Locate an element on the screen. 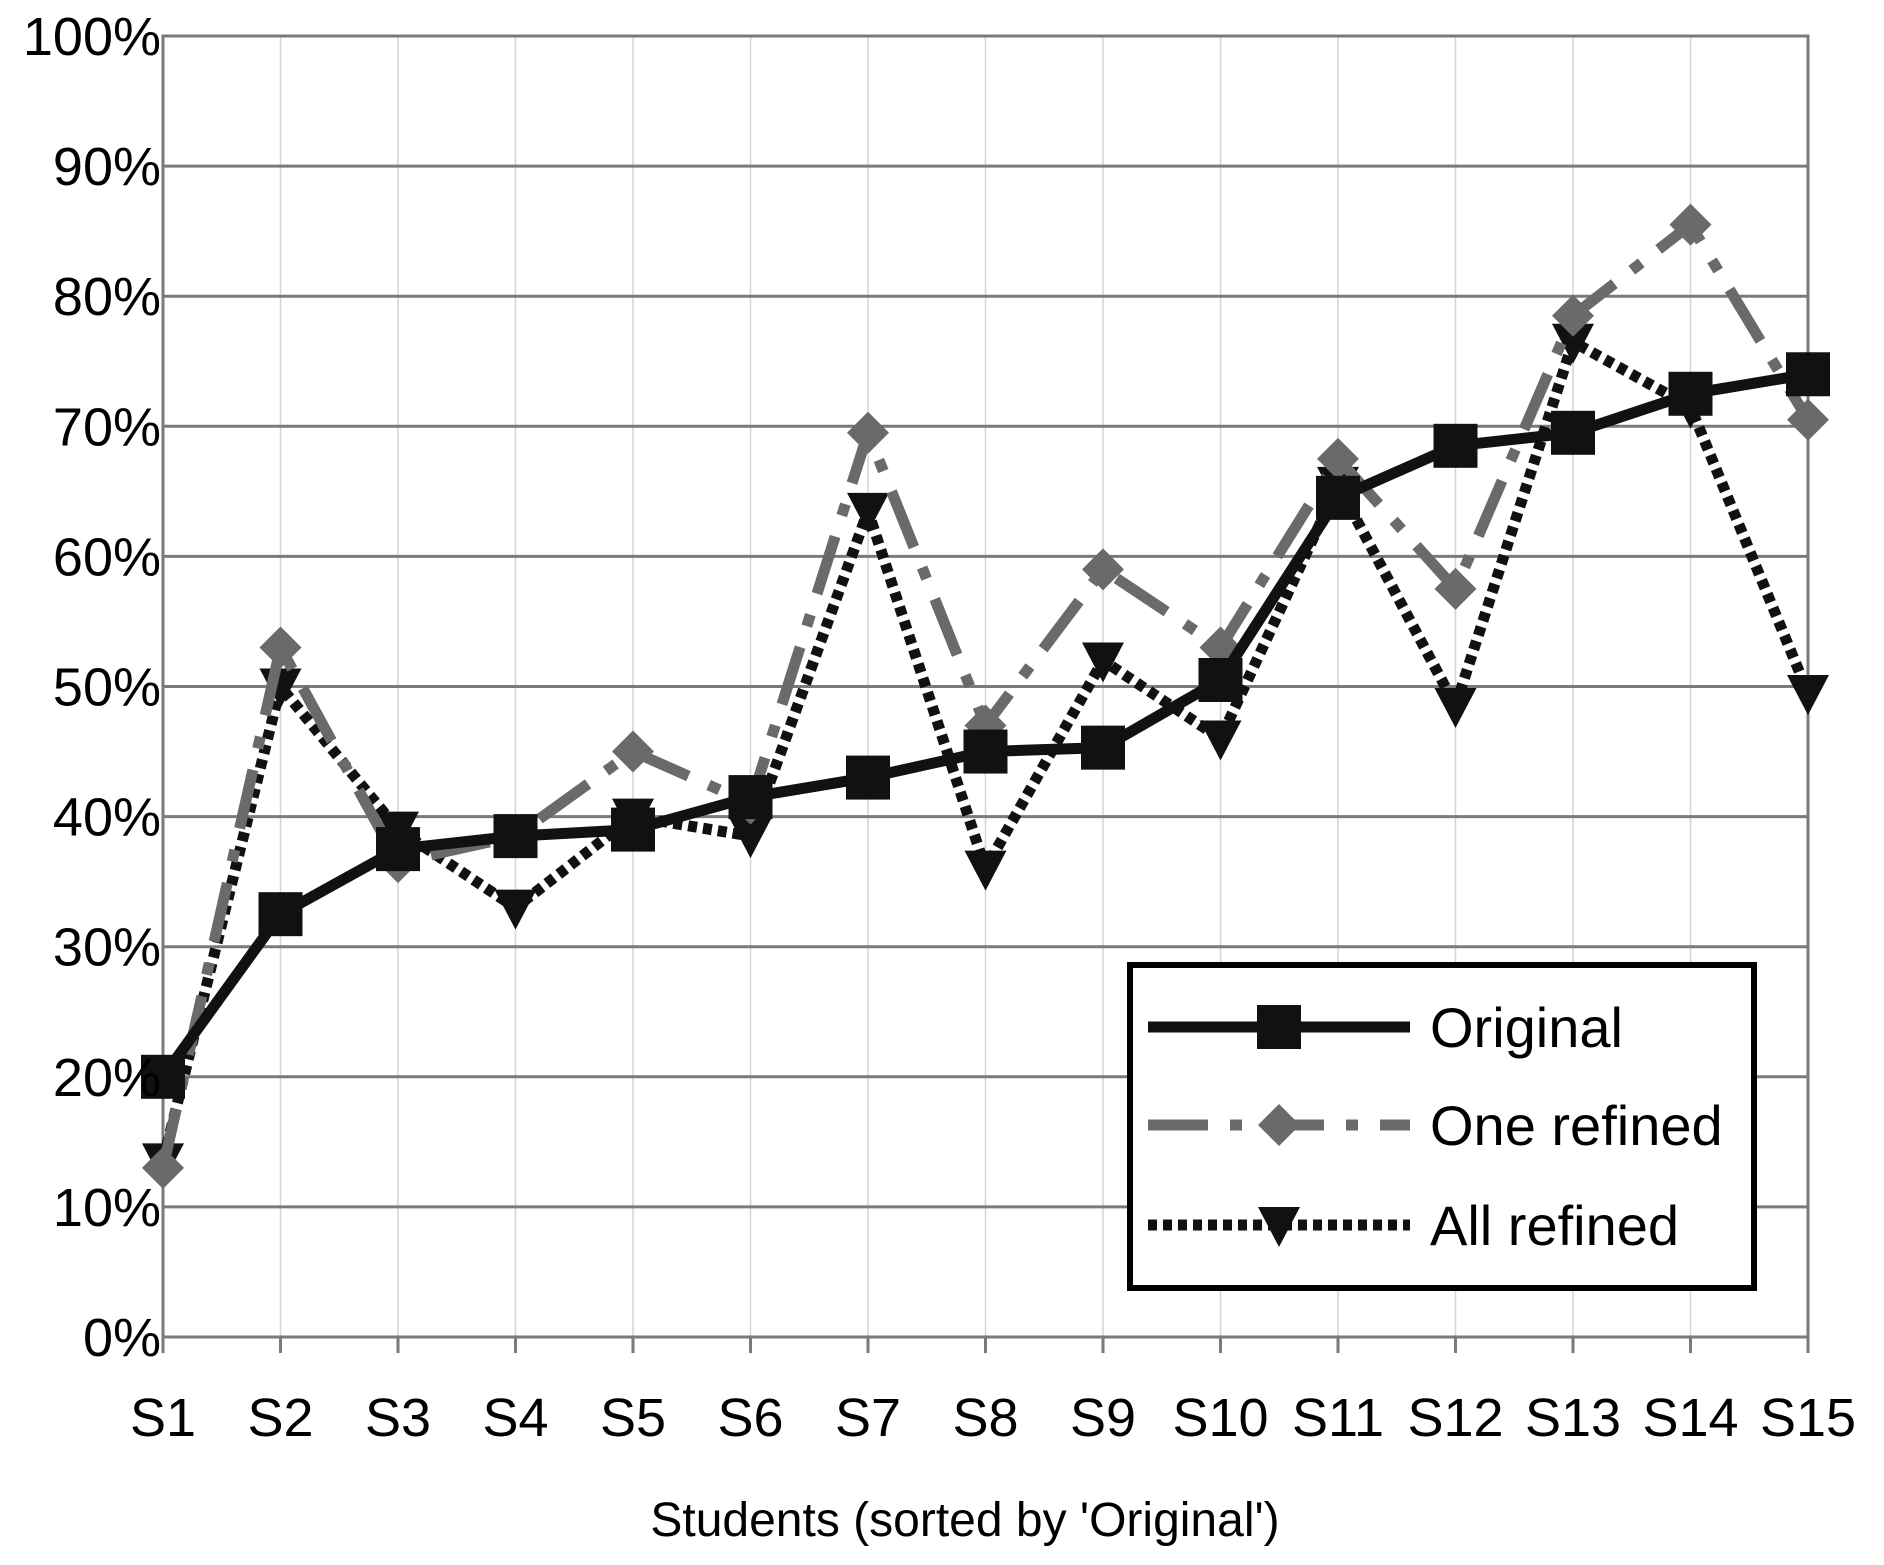  y-tick-label: 60% is located at coordinates (107, 557).